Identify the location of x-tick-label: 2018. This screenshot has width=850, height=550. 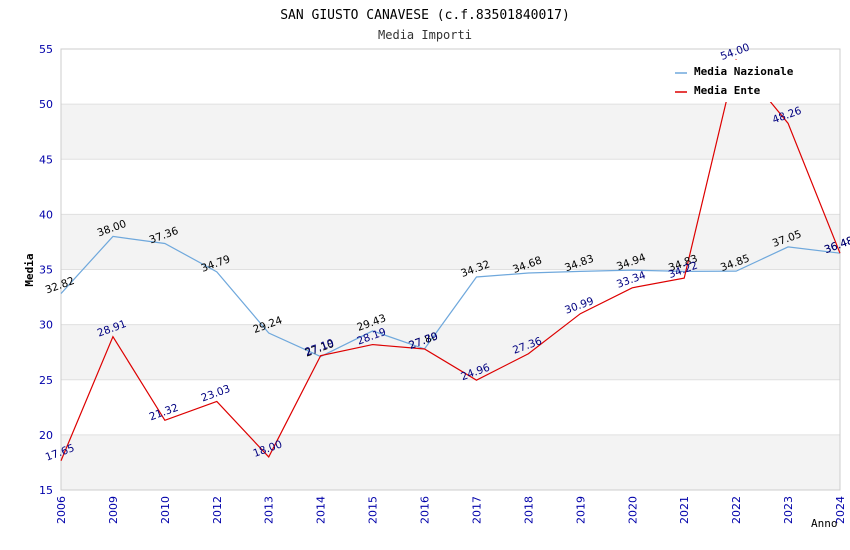
(528, 510).